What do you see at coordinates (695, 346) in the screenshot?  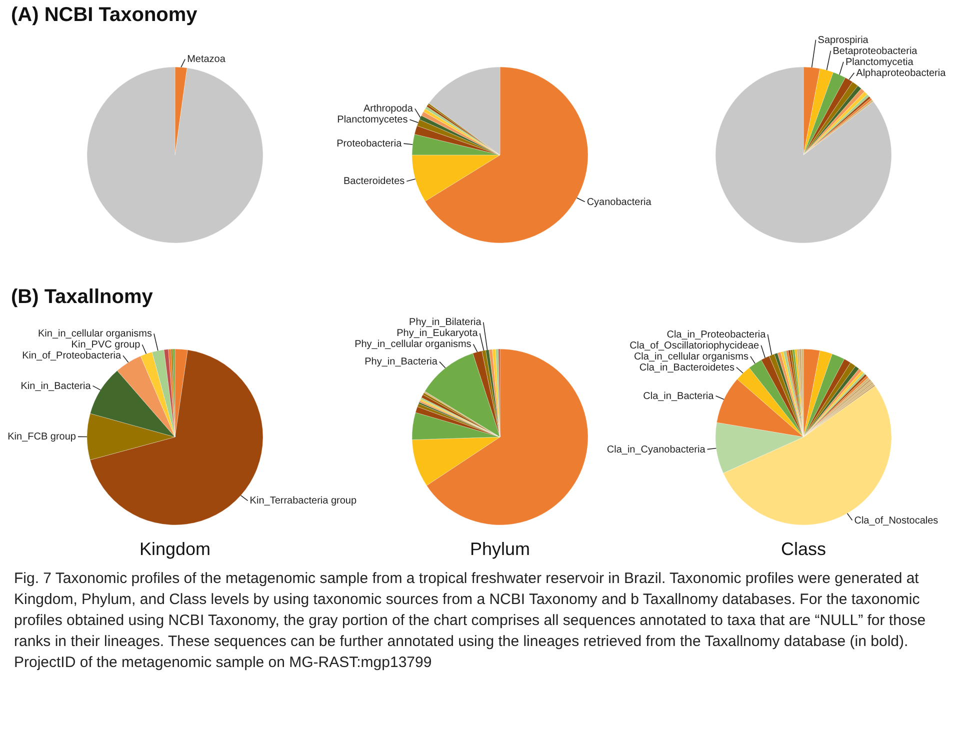 I see `slice-label: Cla_of_Oscillatoriophycideae` at bounding box center [695, 346].